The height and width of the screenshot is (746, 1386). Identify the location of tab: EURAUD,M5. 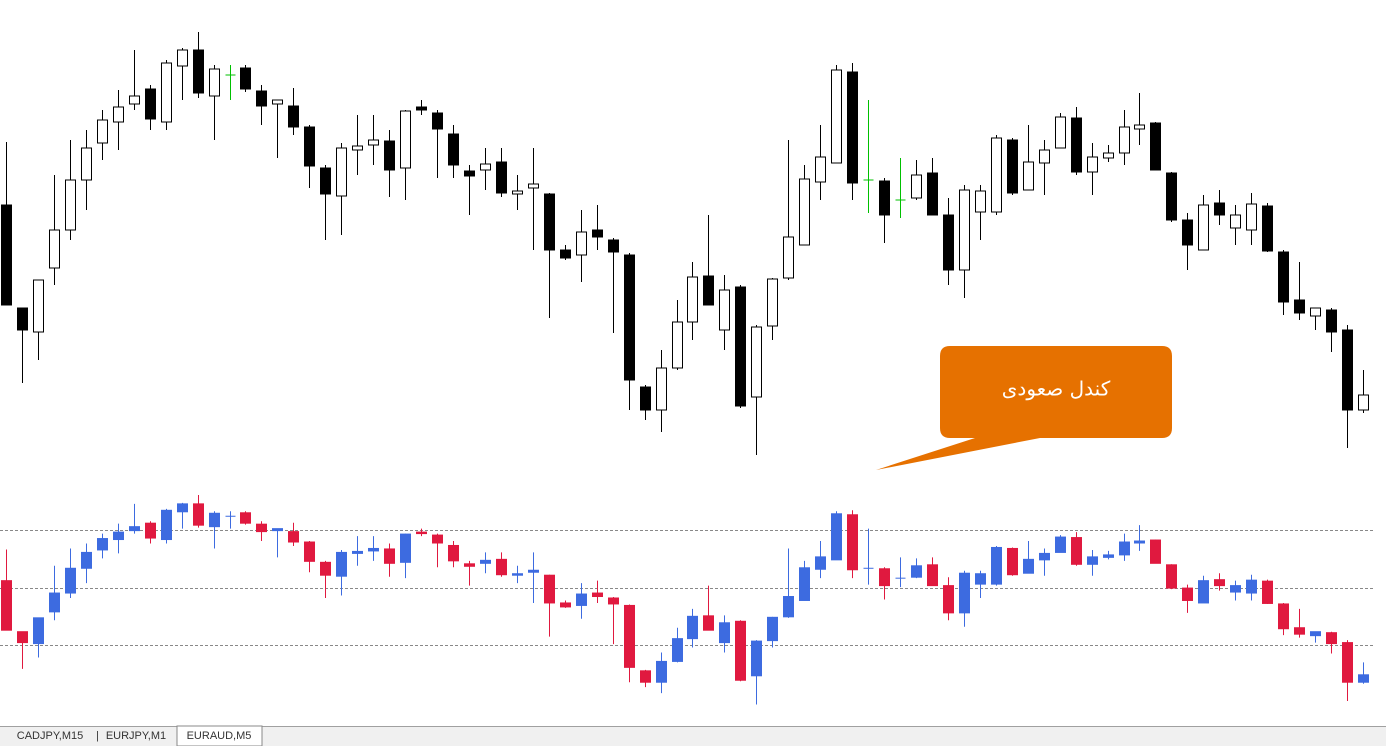
(219, 736).